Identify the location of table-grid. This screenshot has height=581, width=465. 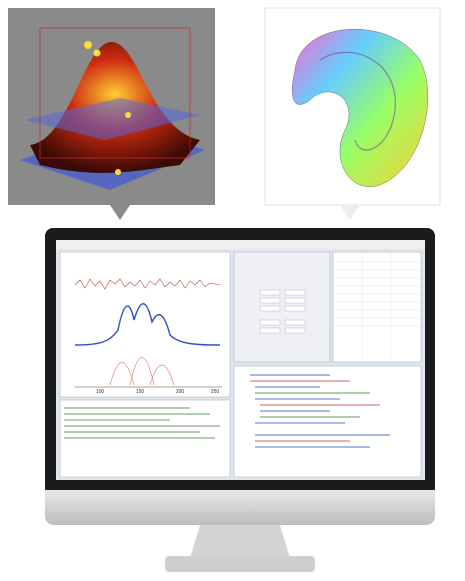
(377, 307).